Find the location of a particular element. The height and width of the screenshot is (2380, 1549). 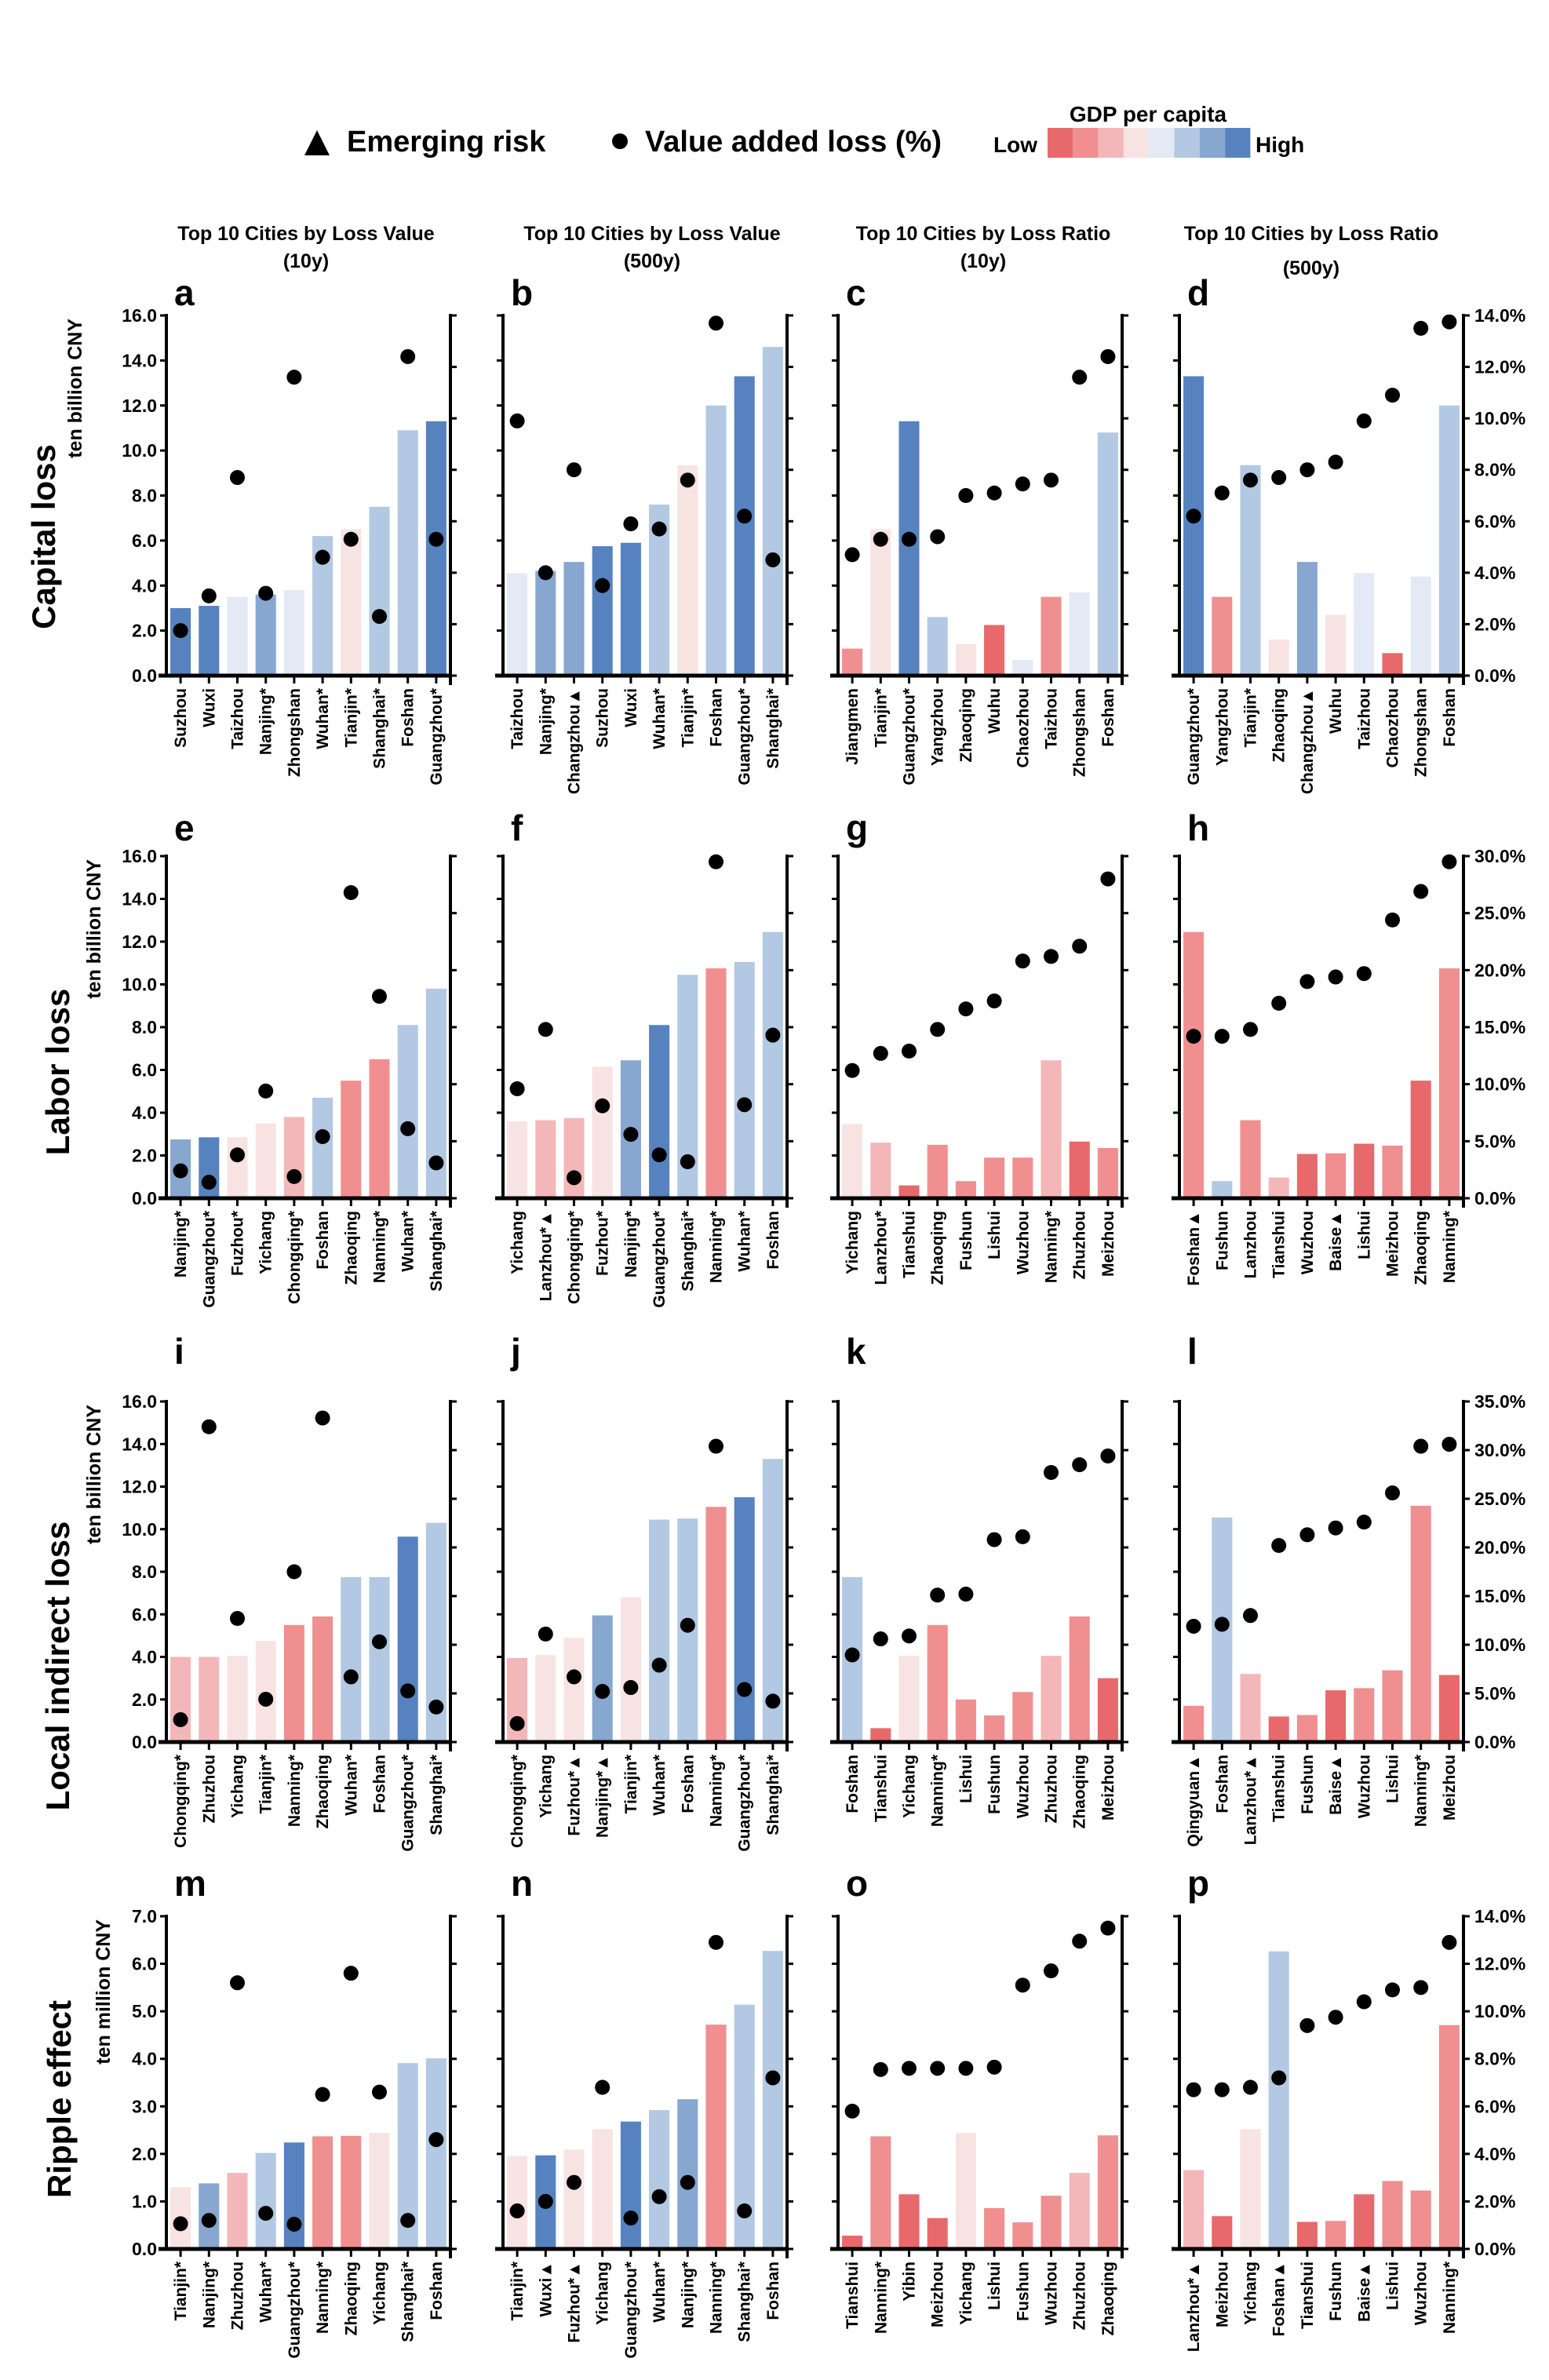

x-tick-label: Wuhu is located at coordinates (1336, 711).